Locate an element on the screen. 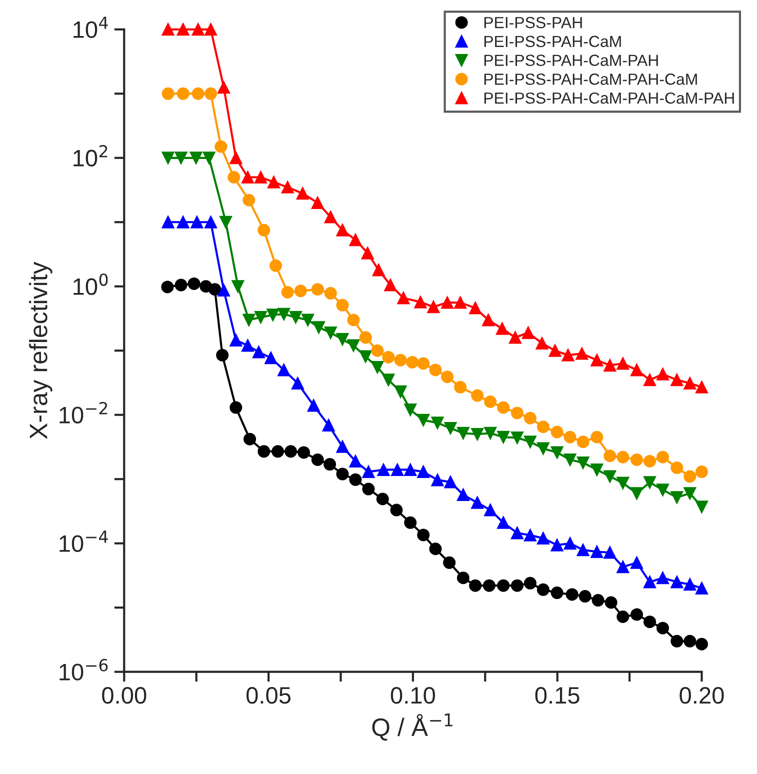  x-axis-title: Q / Å$^{−1}$ is located at coordinates (412, 727).